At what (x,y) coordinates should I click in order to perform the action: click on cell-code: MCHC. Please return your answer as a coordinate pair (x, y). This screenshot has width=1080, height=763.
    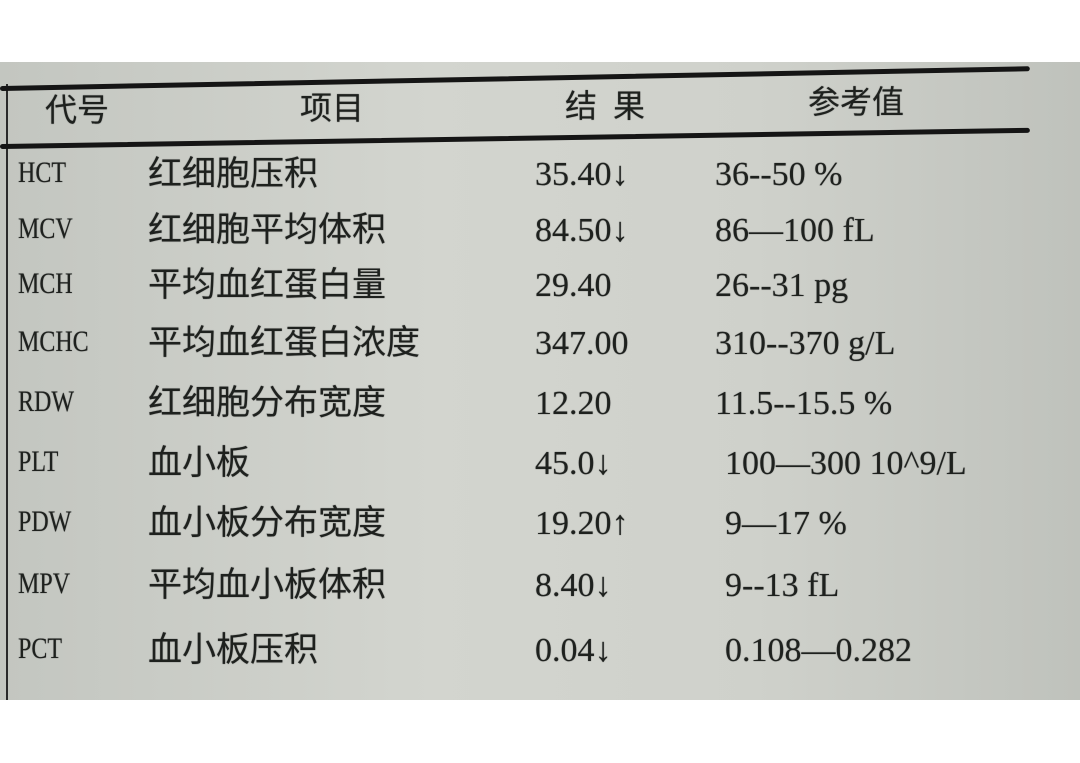
    Looking at the image, I should click on (53, 341).